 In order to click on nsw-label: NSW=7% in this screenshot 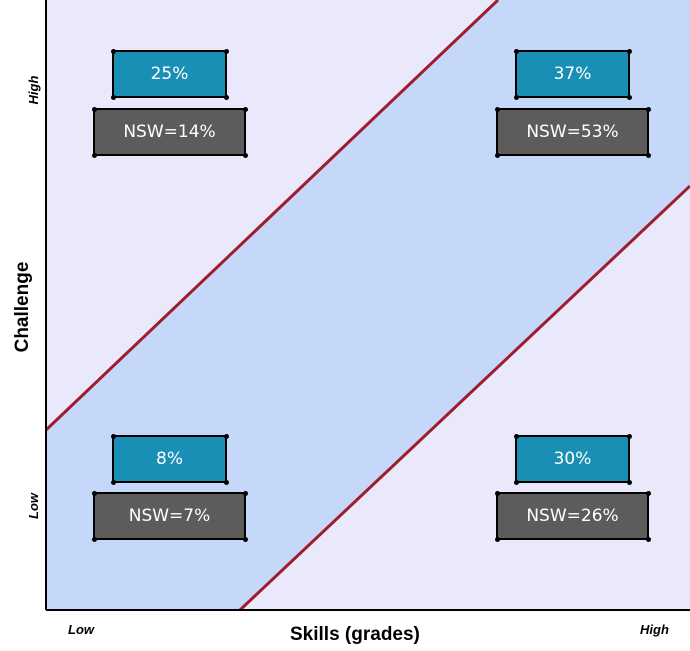, I will do `click(169, 516)`.